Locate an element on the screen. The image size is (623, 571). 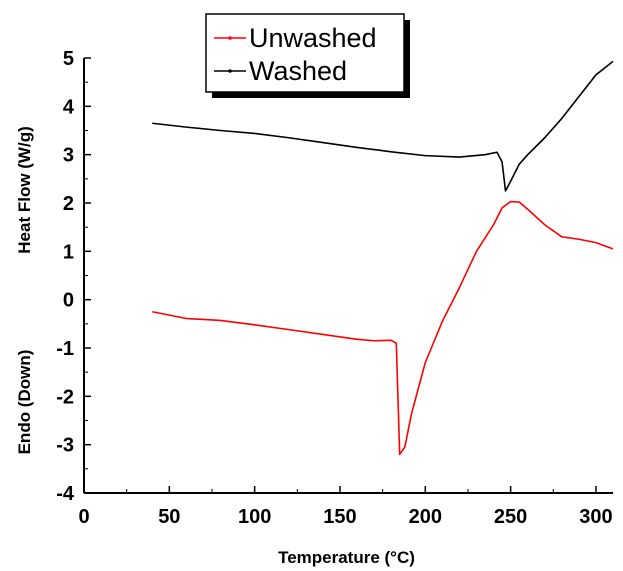
legend-label-washed: Washed is located at coordinates (298, 71).